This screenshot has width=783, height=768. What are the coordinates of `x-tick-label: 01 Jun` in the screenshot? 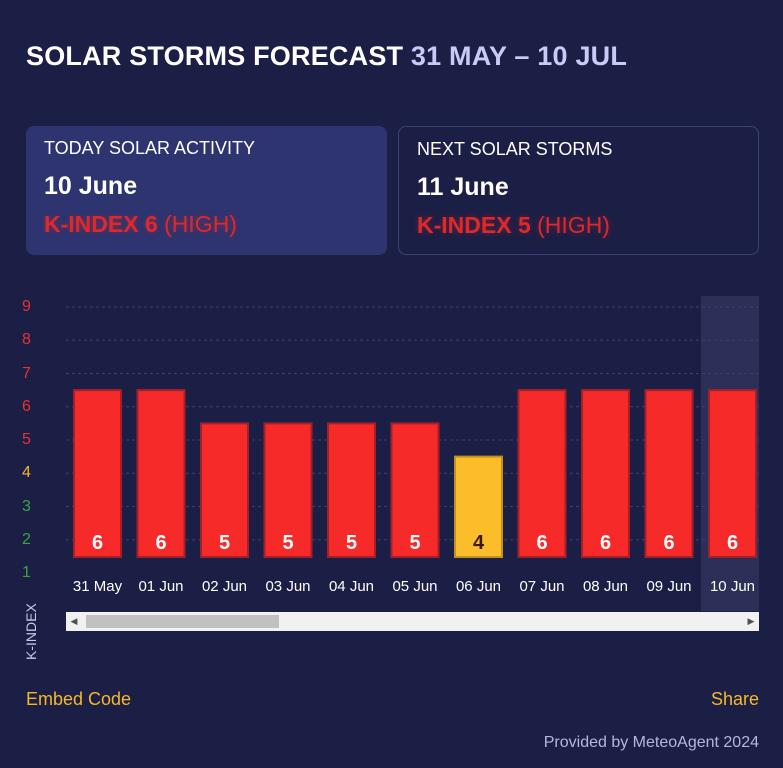 It's located at (160, 586).